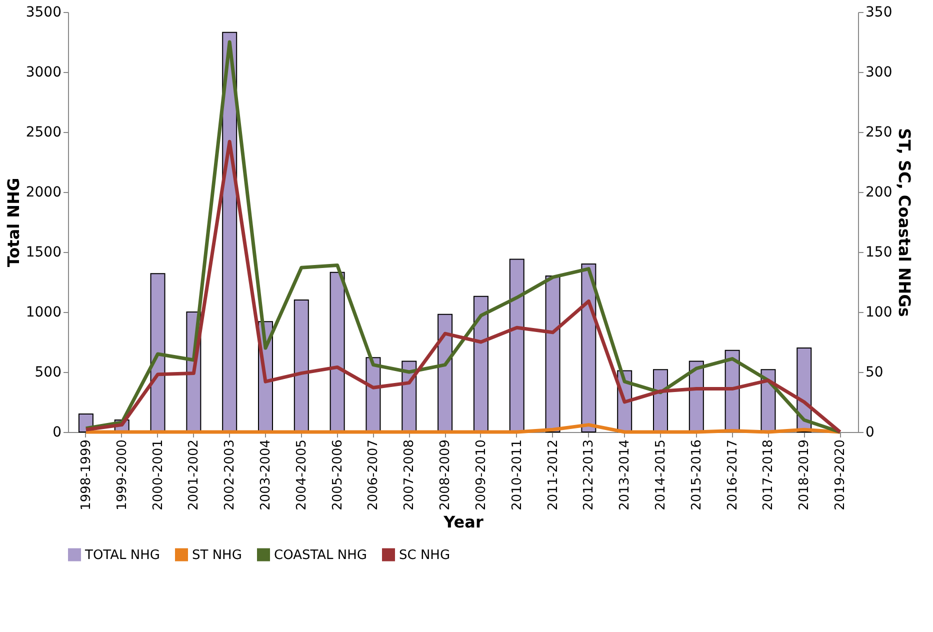 Image resolution: width=933 pixels, height=632 pixels. What do you see at coordinates (122, 475) in the screenshot?
I see `x-tick-label: 1999-2000` at bounding box center [122, 475].